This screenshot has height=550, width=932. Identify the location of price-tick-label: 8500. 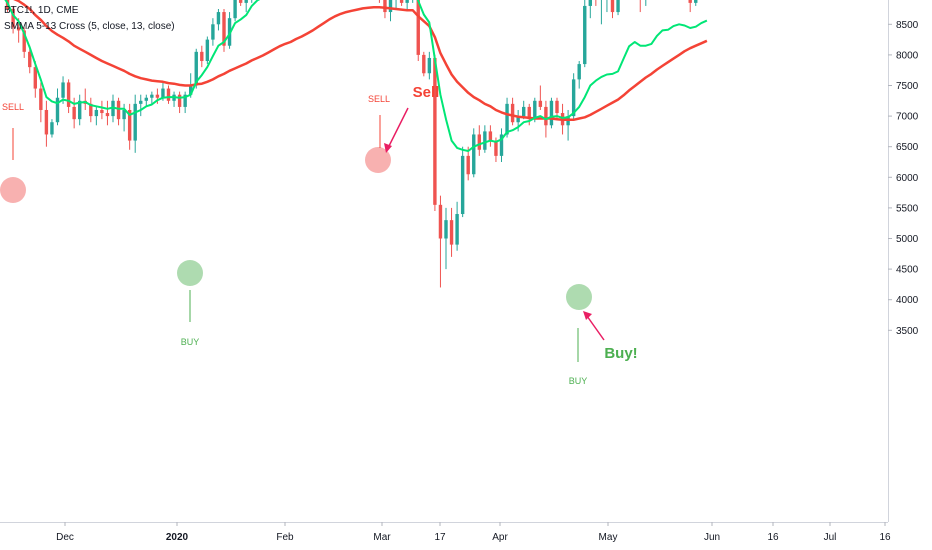
(907, 25).